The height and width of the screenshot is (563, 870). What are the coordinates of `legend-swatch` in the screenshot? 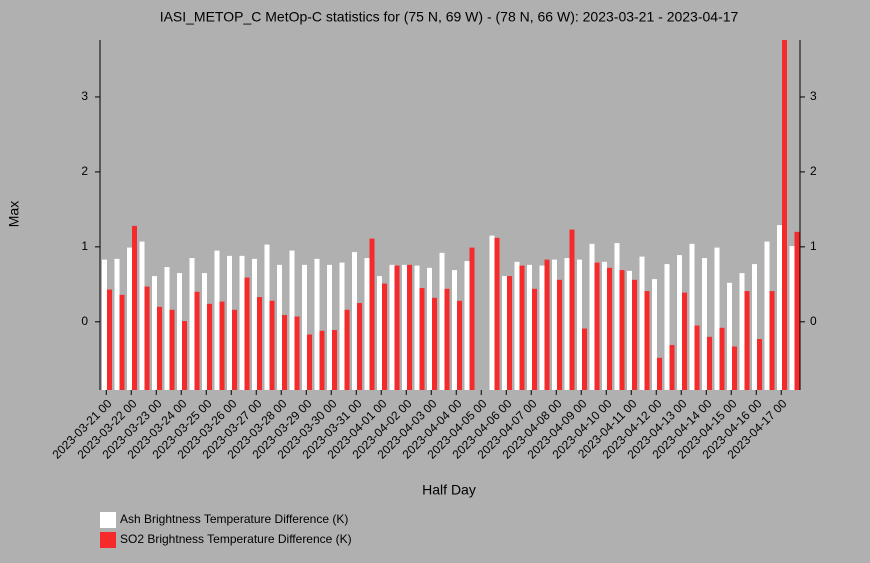 It's located at (108, 520).